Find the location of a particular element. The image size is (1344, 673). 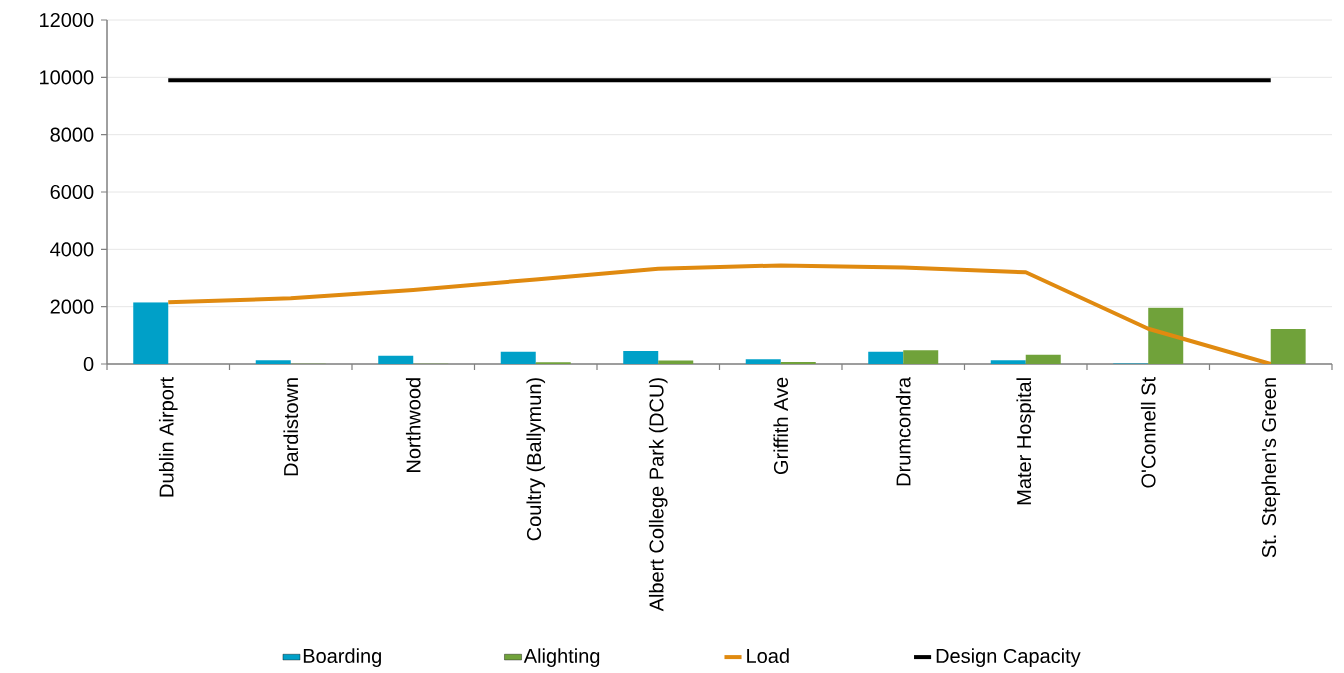

legend-label: Load is located at coordinates (768, 656).